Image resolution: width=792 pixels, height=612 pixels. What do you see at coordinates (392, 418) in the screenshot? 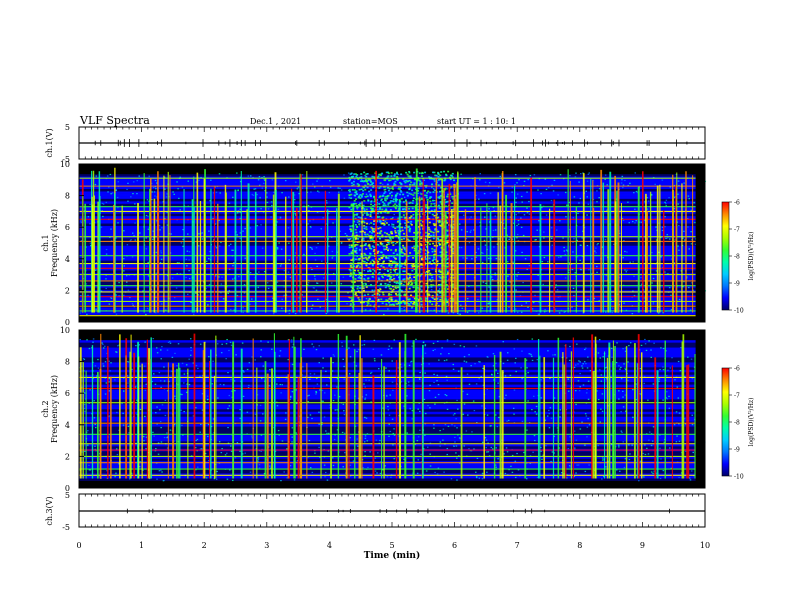
I see `spectrogram-noise-band` at bounding box center [392, 418].